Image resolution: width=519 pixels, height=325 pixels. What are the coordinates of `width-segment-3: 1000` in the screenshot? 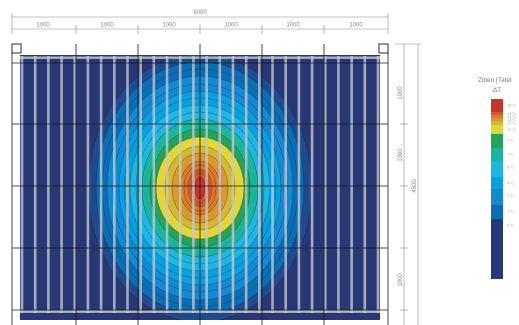 It's located at (169, 26).